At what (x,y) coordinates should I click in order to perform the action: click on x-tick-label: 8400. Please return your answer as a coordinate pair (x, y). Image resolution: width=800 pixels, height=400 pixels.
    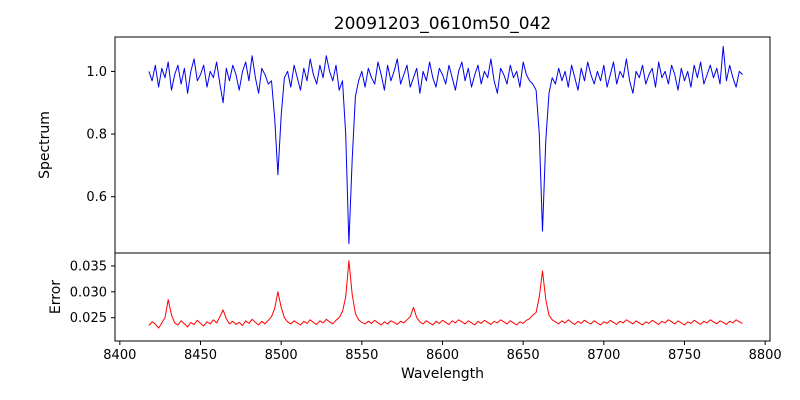
    Looking at the image, I should click on (119, 355).